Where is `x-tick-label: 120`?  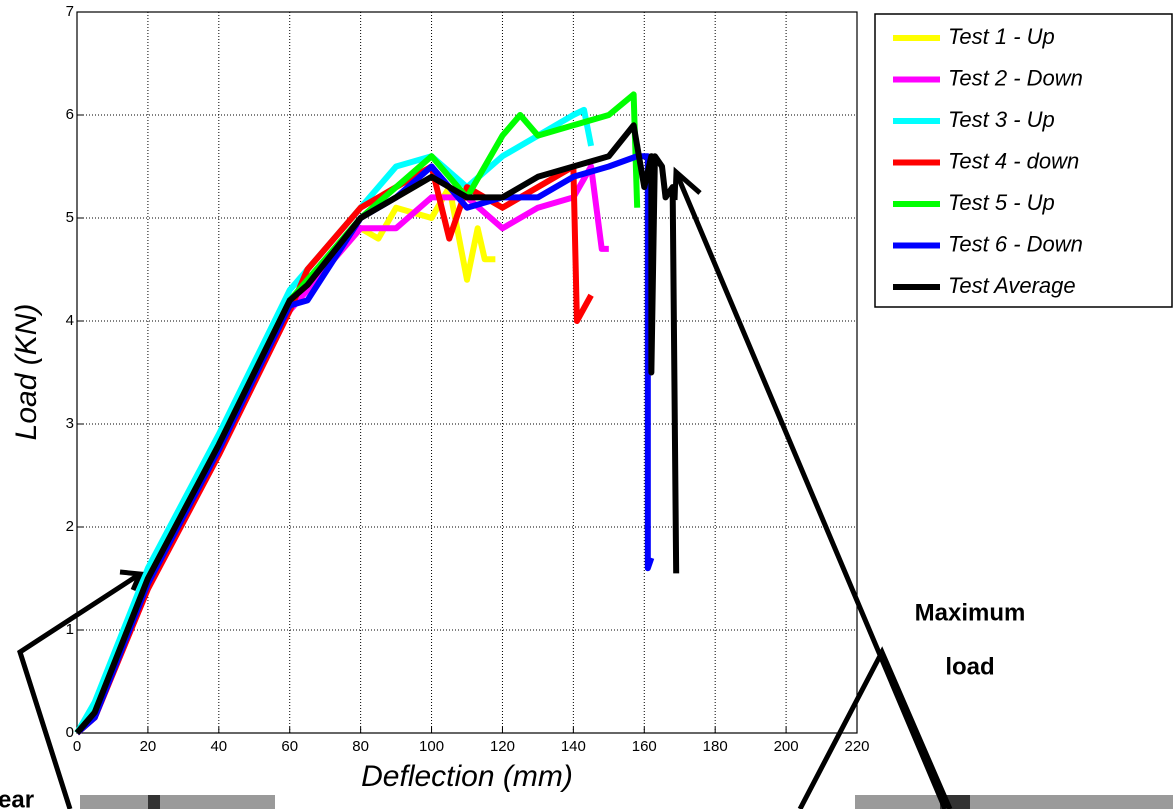
x-tick-label: 120 is located at coordinates (502, 746).